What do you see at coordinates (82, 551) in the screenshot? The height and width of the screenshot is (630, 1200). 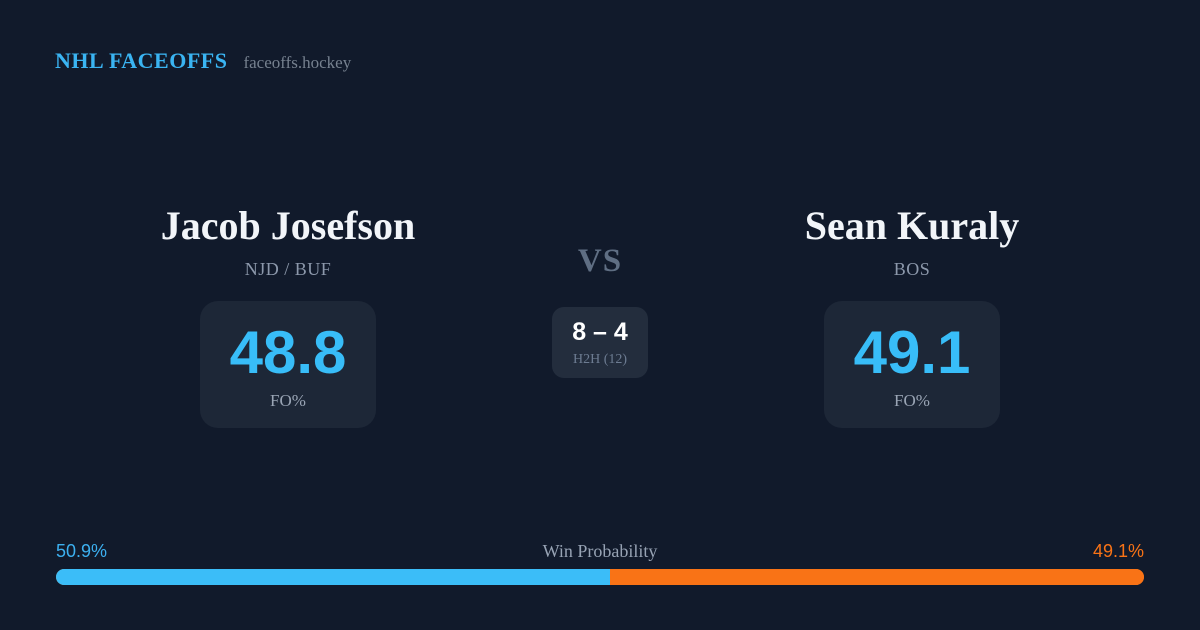 I see `win-probability-left-pct: 50.9%` at bounding box center [82, 551].